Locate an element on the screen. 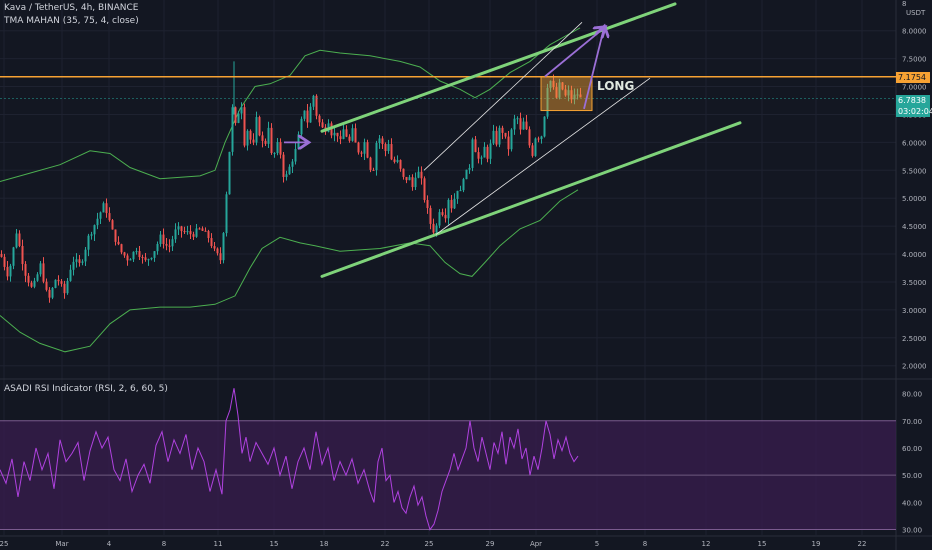 This screenshot has height=550, width=932. channel-line is located at coordinates (503, 96).